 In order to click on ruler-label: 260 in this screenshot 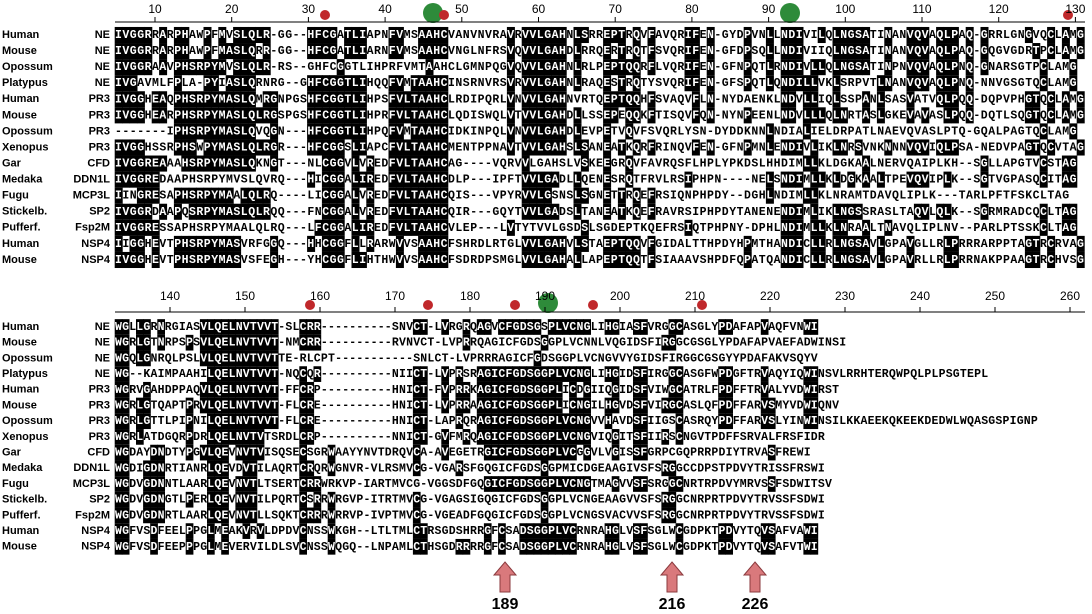, I will do `click(1070, 296)`.